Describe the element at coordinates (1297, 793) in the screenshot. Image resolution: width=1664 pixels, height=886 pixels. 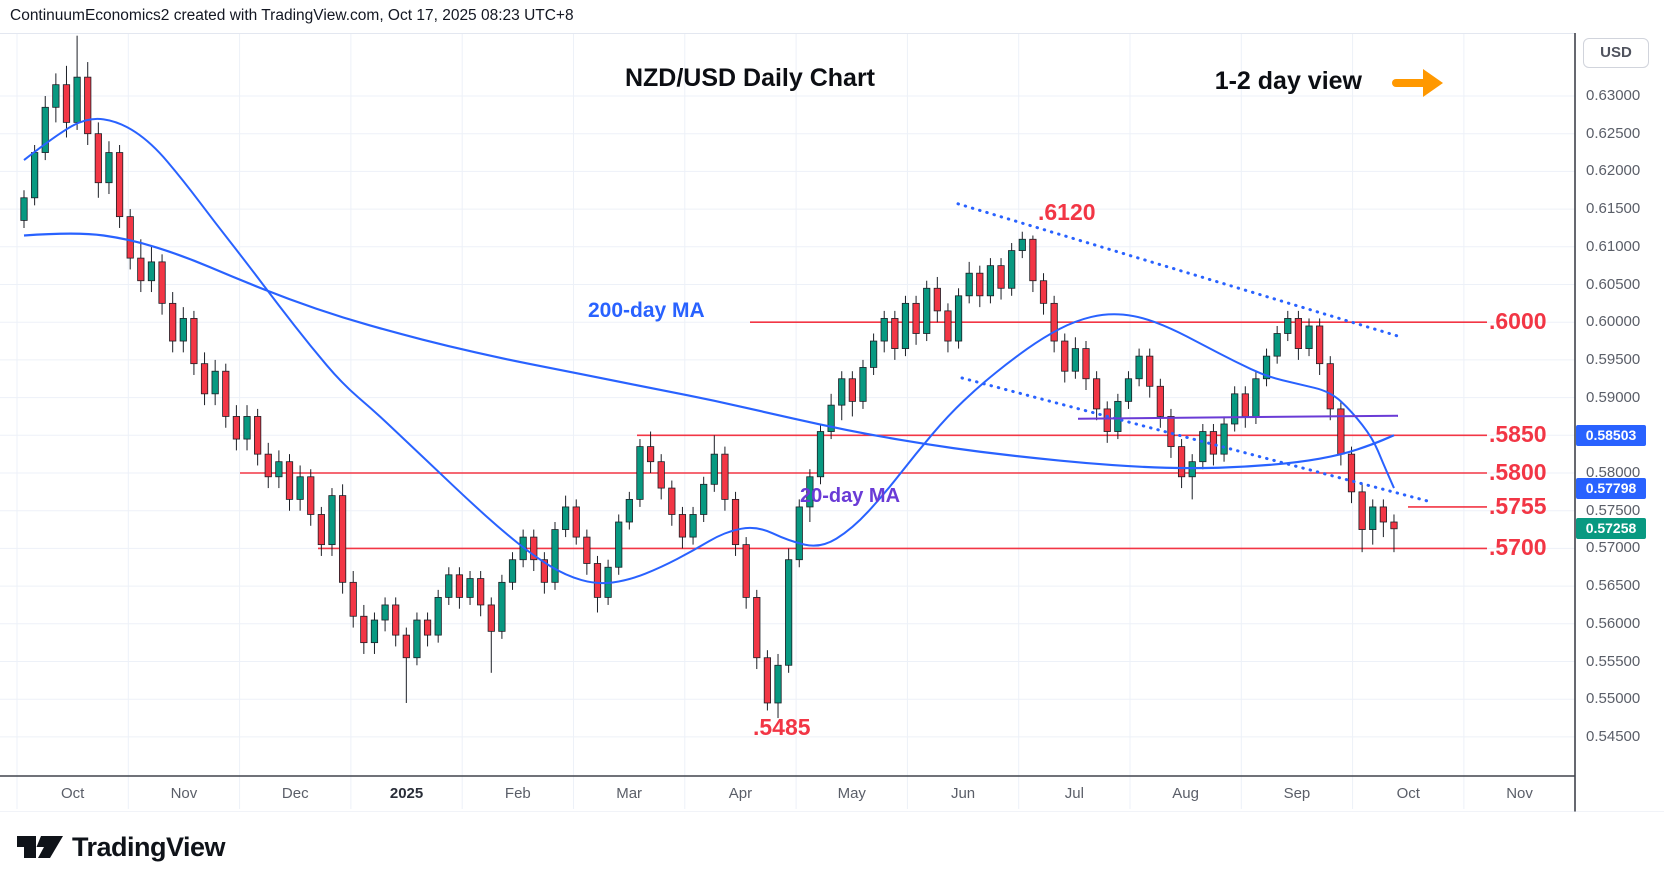
I see `time-axis-month-label: Sep` at that location.